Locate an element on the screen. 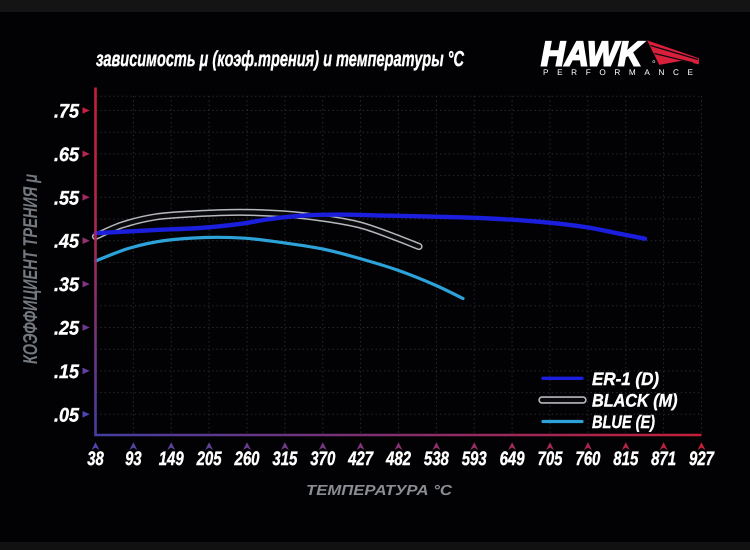  svg-text: 871 is located at coordinates (663, 459).